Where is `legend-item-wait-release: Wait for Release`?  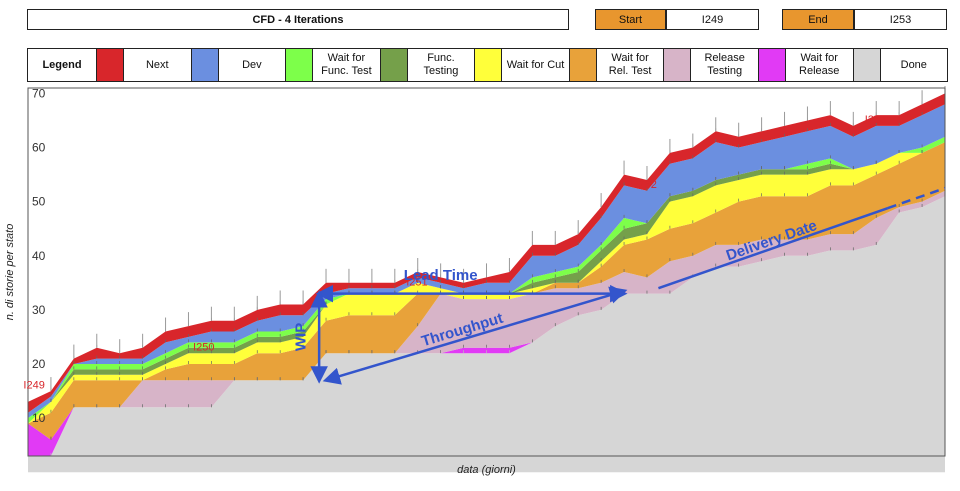 legend-item-wait-release: Wait for Release is located at coordinates (806, 65).